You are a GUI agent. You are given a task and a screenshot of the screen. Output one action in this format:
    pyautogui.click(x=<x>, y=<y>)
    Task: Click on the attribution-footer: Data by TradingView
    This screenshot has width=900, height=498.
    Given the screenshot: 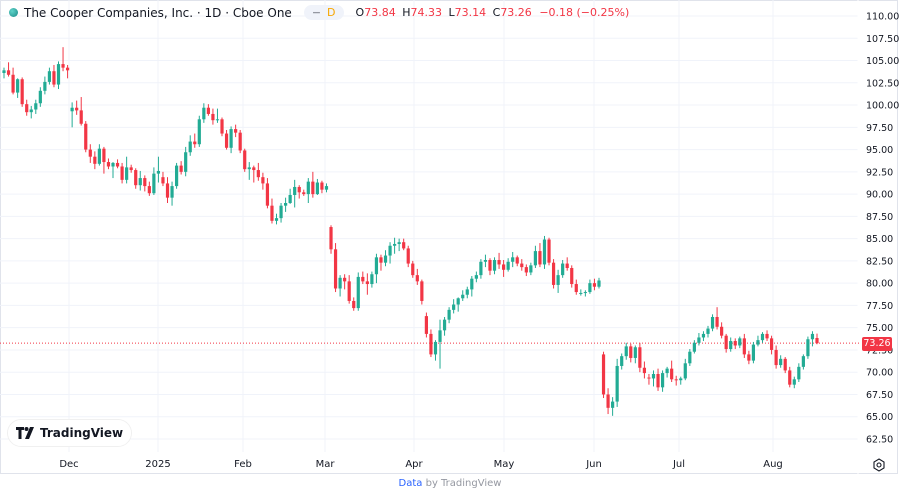 What is the action you would take?
    pyautogui.click(x=450, y=483)
    